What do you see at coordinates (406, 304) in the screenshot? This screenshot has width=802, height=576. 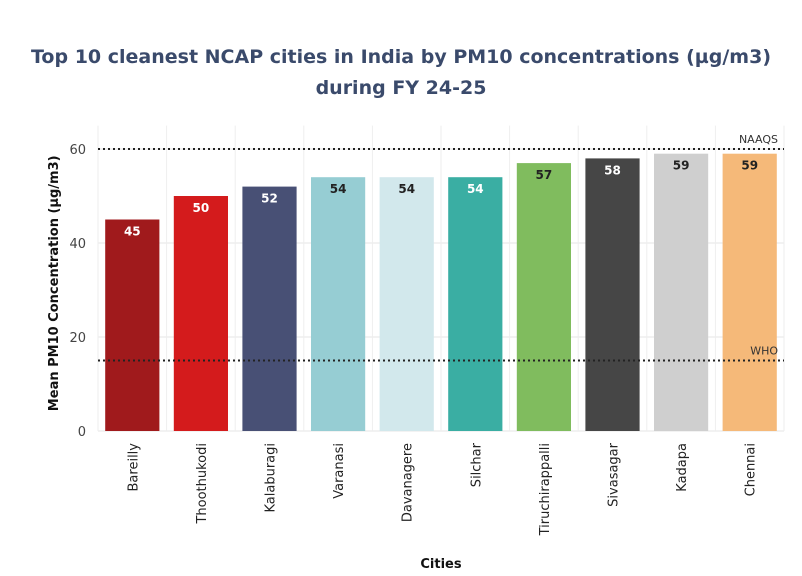 I see `bar-davanagere` at bounding box center [406, 304].